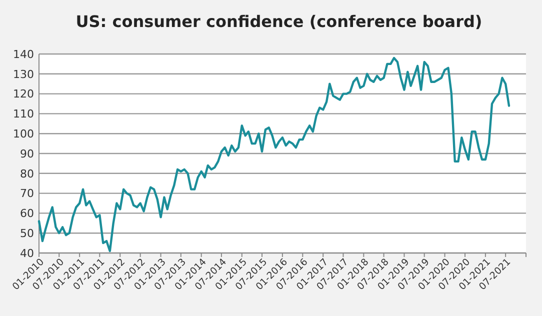 The width and height of the screenshot is (542, 316). Describe the element at coordinates (23, 54) in the screenshot. I see `y-tick-label: 140` at that location.